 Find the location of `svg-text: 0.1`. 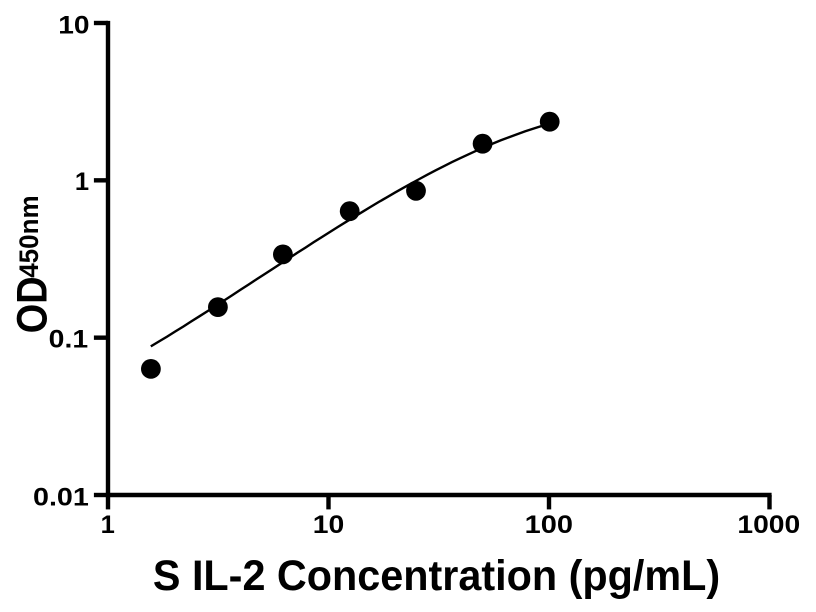

svg-text: 0.1 is located at coordinates (68, 339).